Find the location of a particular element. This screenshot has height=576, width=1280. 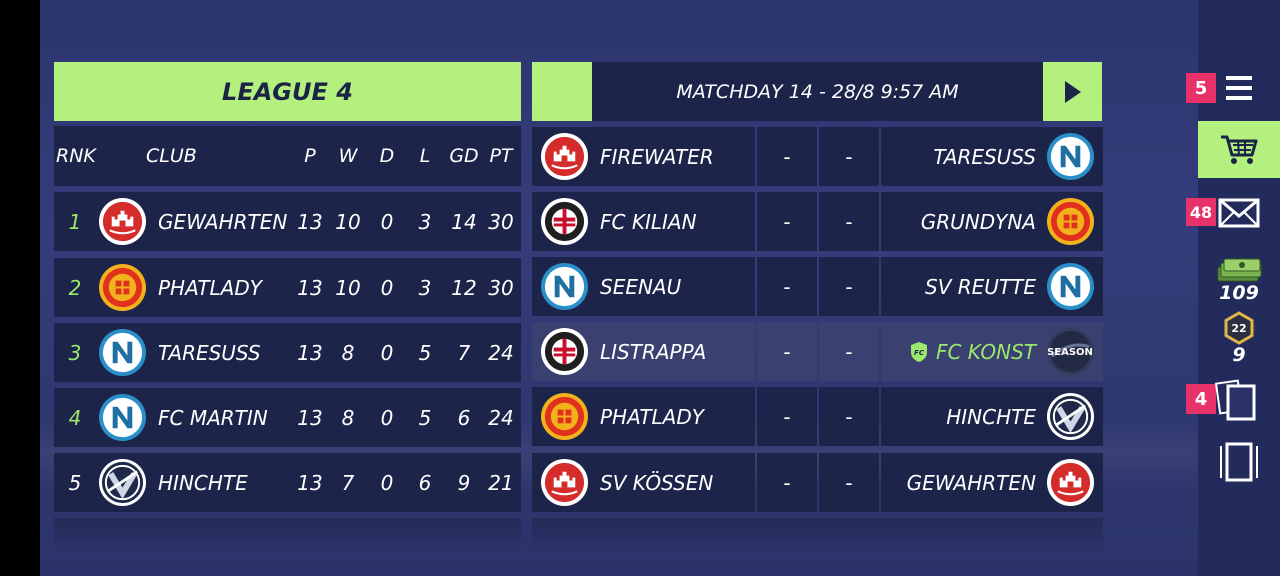

fixture-away-club-own: FC FC KONST is located at coordinates (973, 351).